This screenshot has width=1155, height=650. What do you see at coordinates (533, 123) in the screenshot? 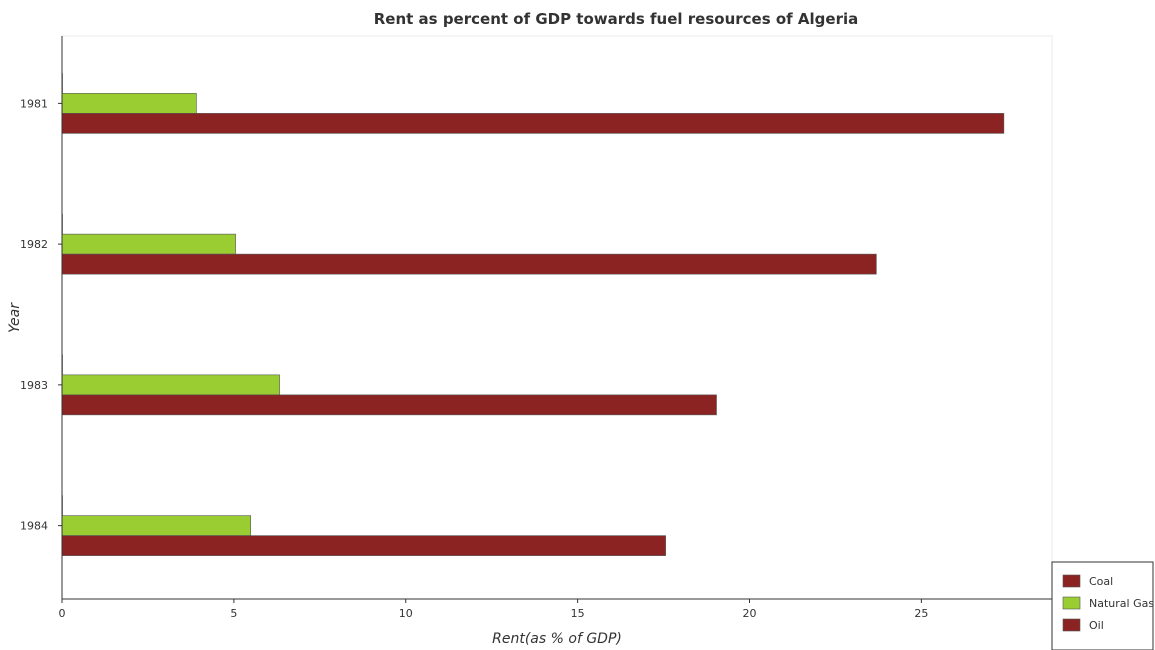
I see `bar-oil-1981` at bounding box center [533, 123].